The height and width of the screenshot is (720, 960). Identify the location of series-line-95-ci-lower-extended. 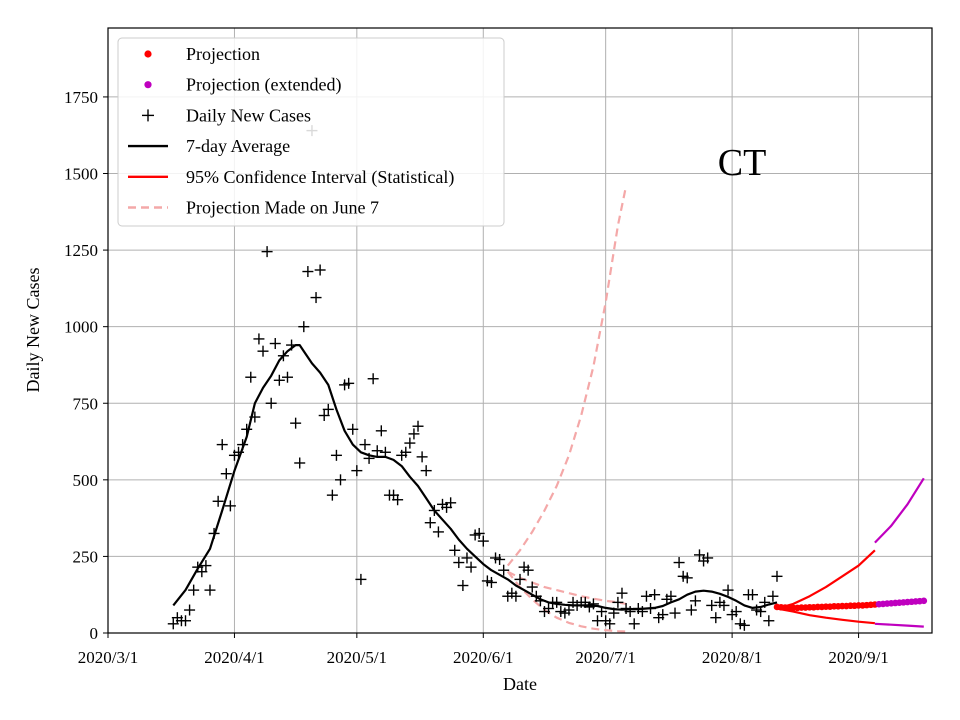
(899, 625).